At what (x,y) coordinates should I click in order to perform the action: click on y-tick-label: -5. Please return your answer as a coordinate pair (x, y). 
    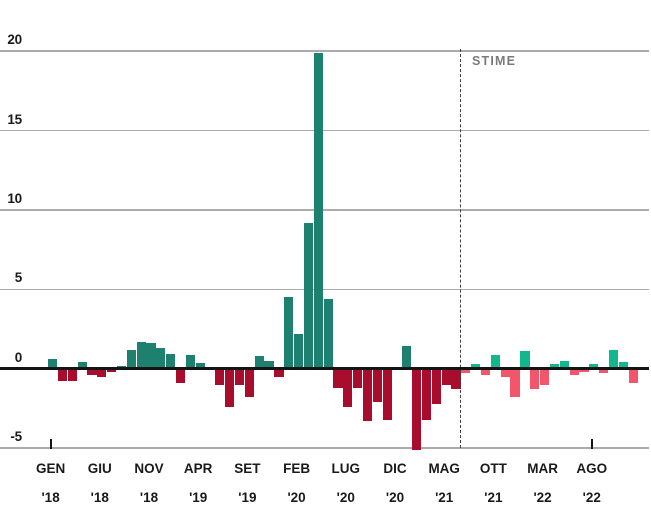
    Looking at the image, I should click on (16, 437).